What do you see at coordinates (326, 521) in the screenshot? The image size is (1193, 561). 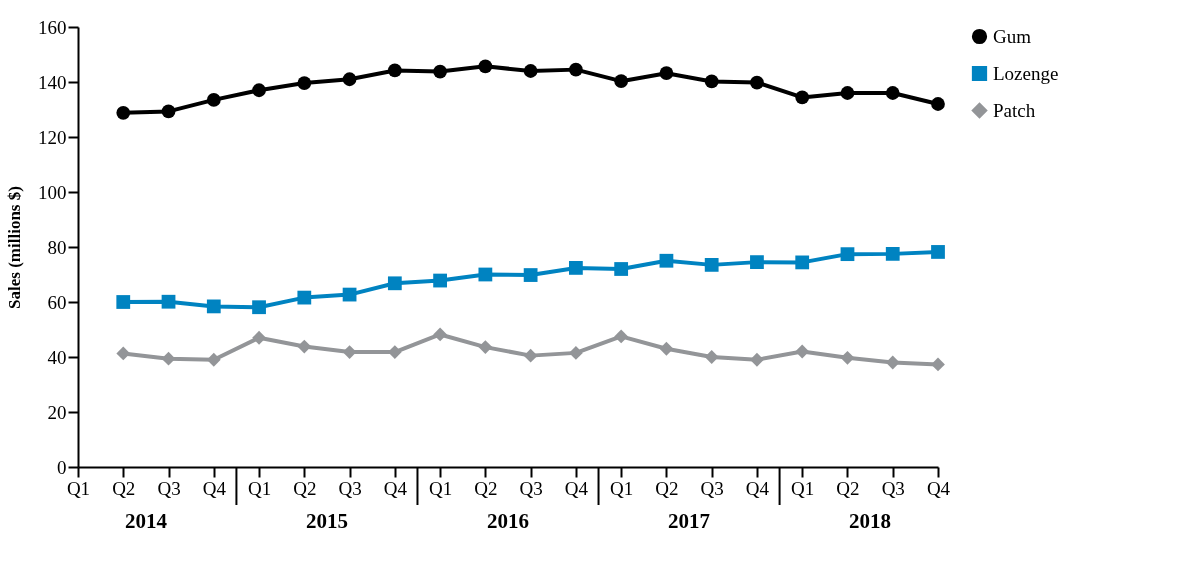 I see `text: 2015` at bounding box center [326, 521].